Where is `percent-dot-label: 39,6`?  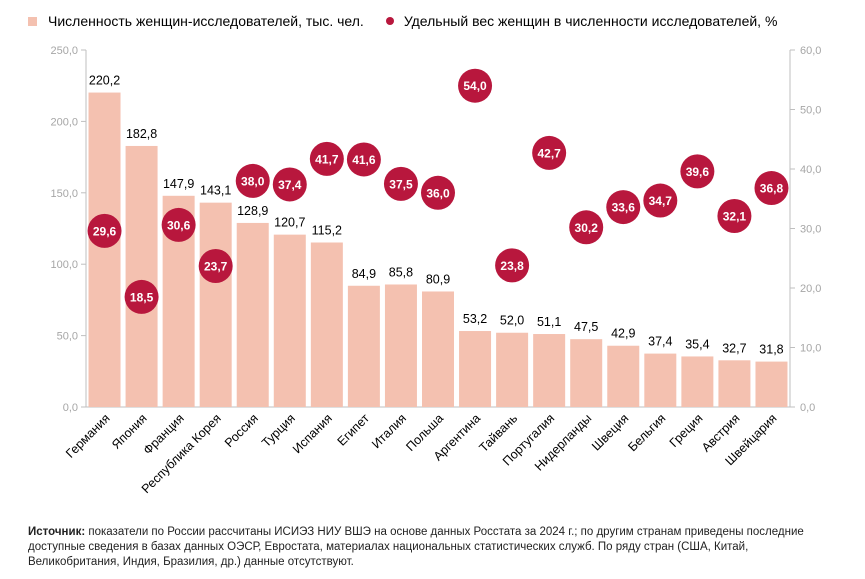
percent-dot-label: 39,6 is located at coordinates (698, 172).